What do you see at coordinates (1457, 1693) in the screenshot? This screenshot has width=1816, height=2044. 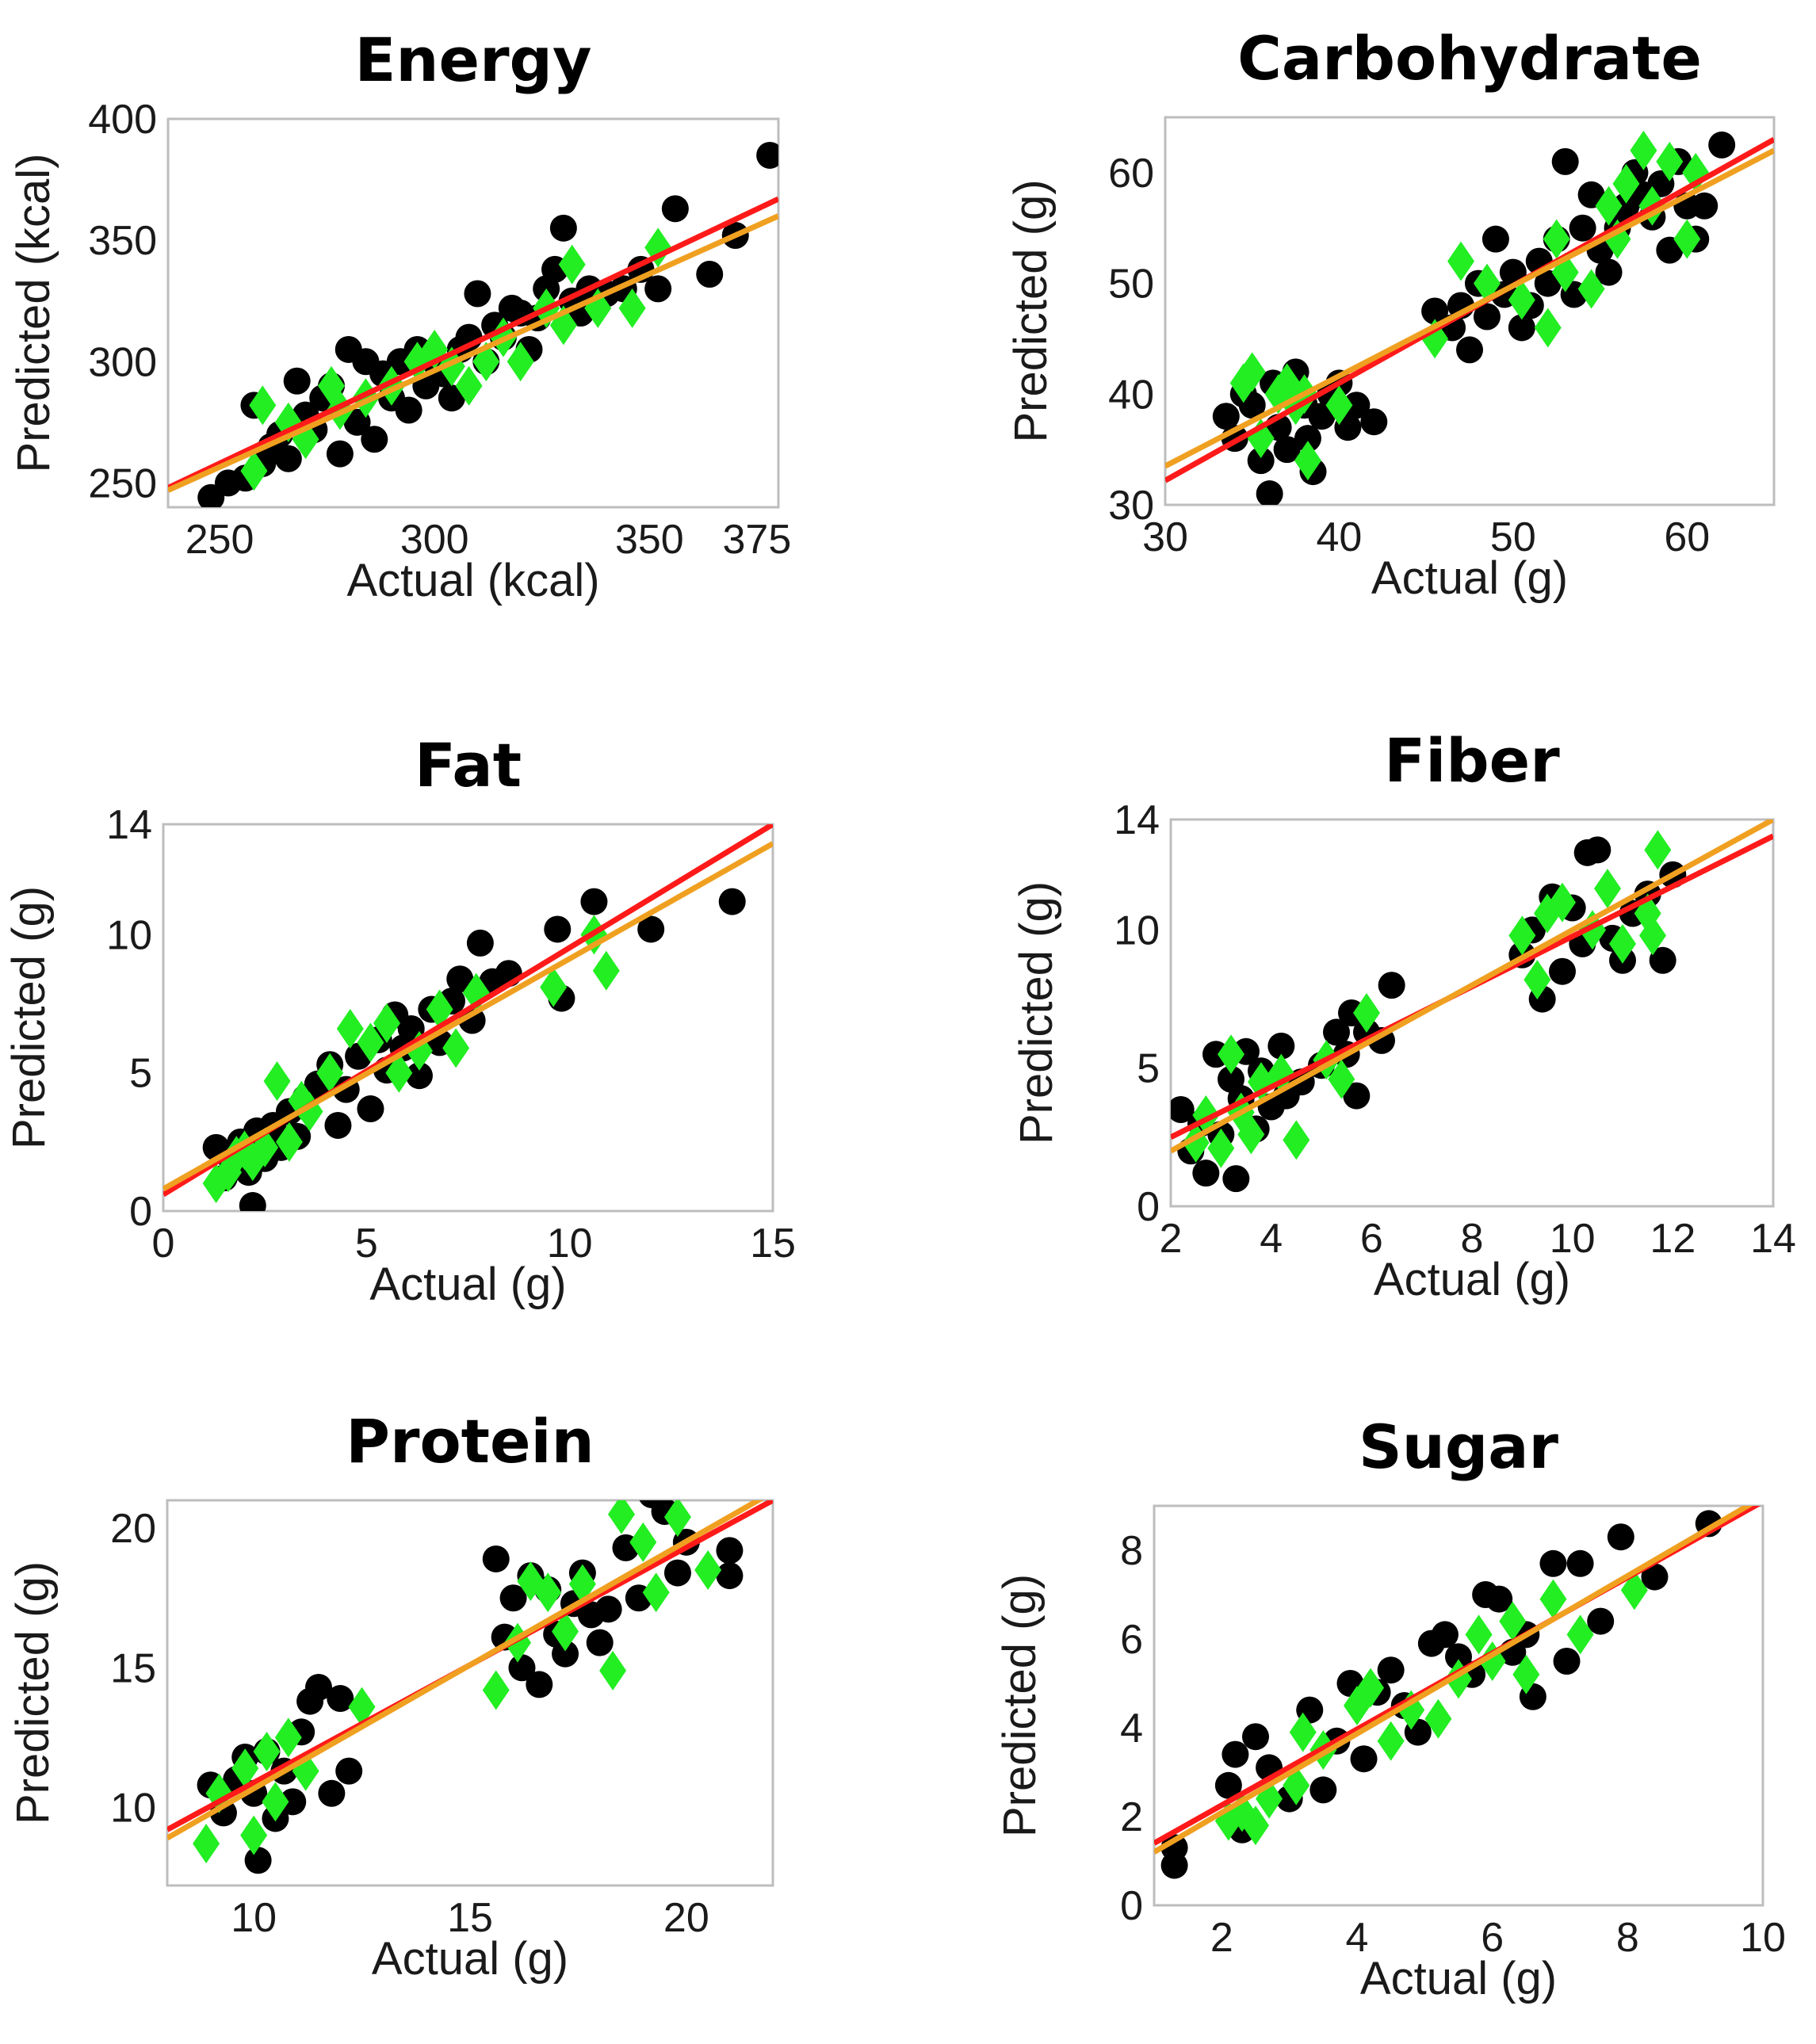 I see `plot-marks-sugar` at bounding box center [1457, 1693].